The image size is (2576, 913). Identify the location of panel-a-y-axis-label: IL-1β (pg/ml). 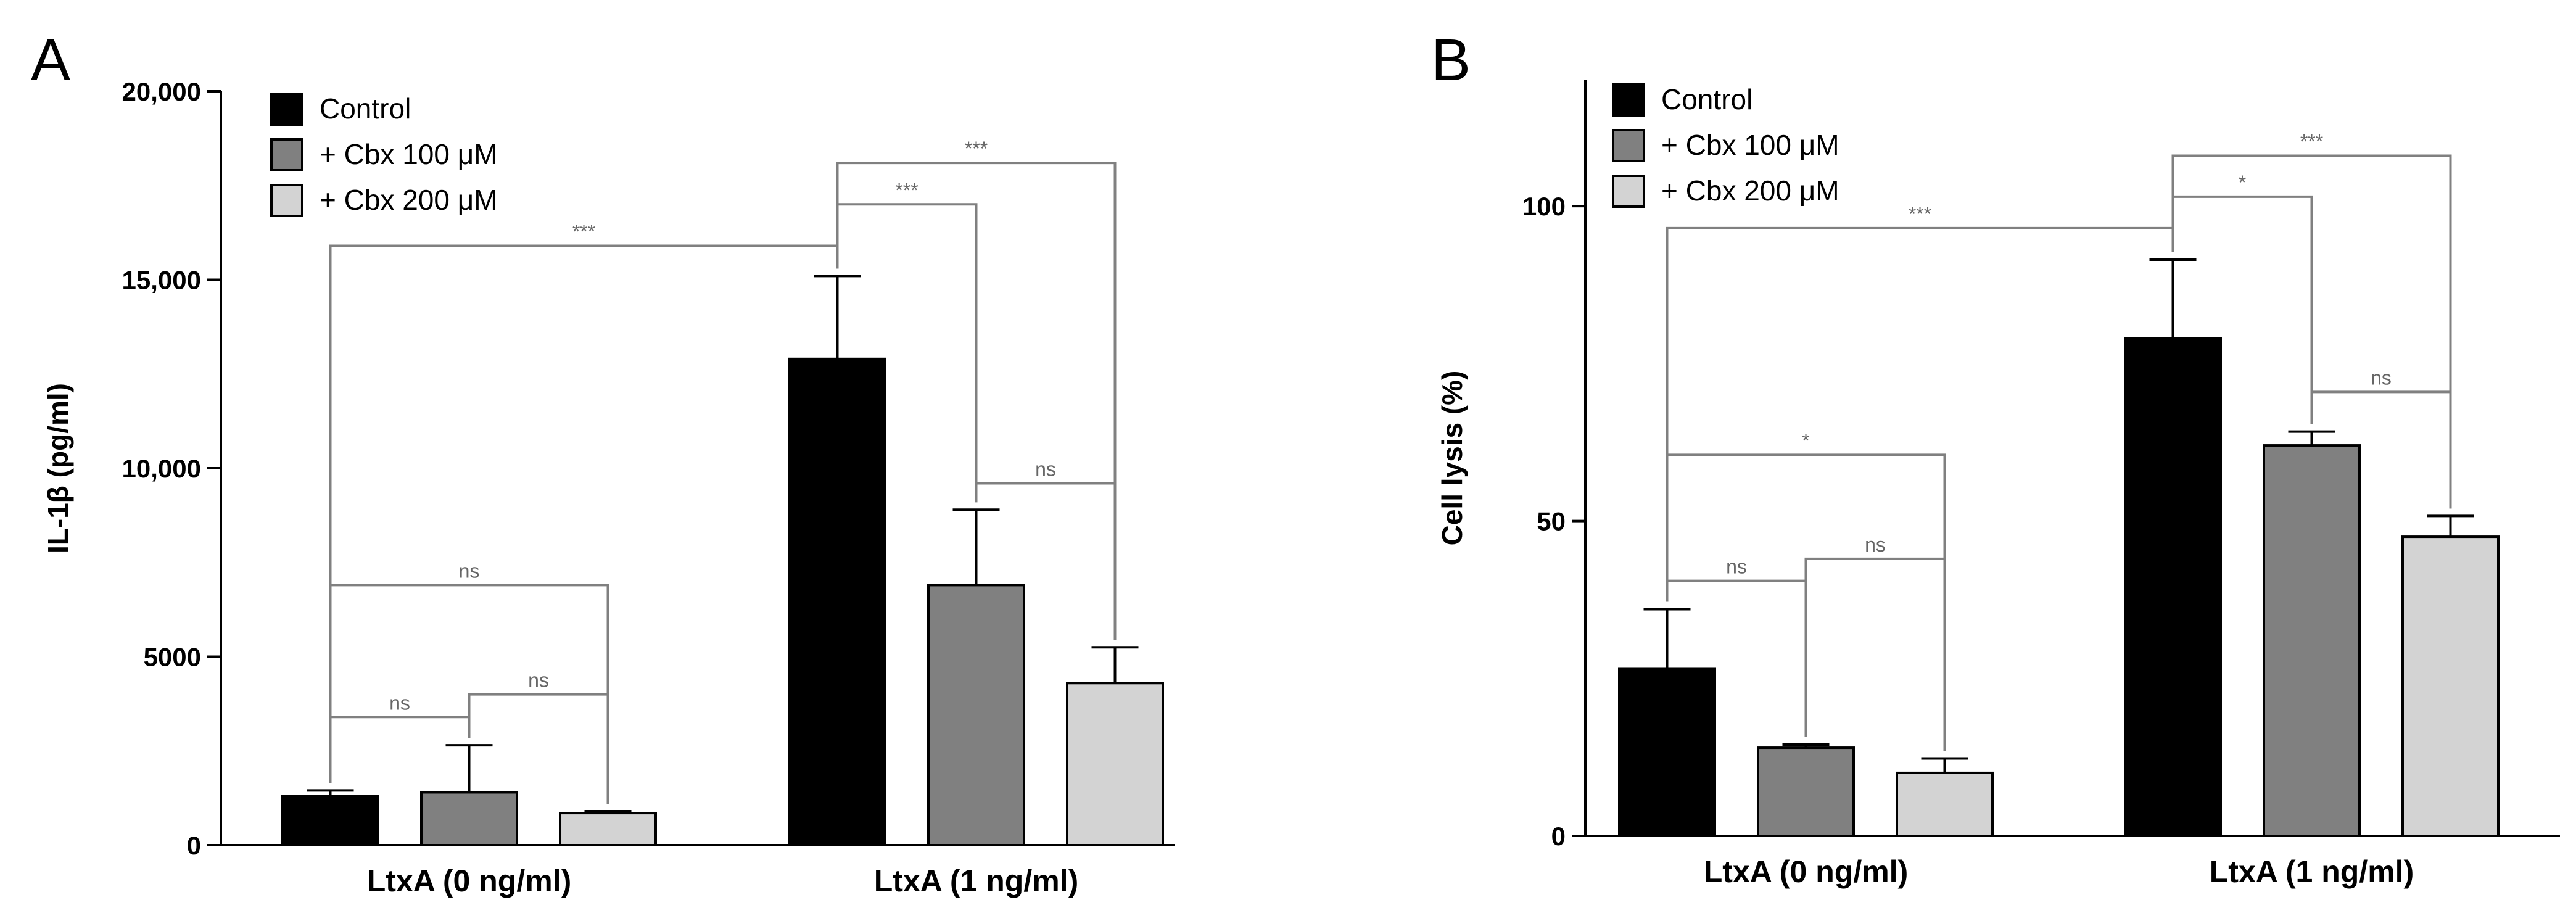
(58, 468).